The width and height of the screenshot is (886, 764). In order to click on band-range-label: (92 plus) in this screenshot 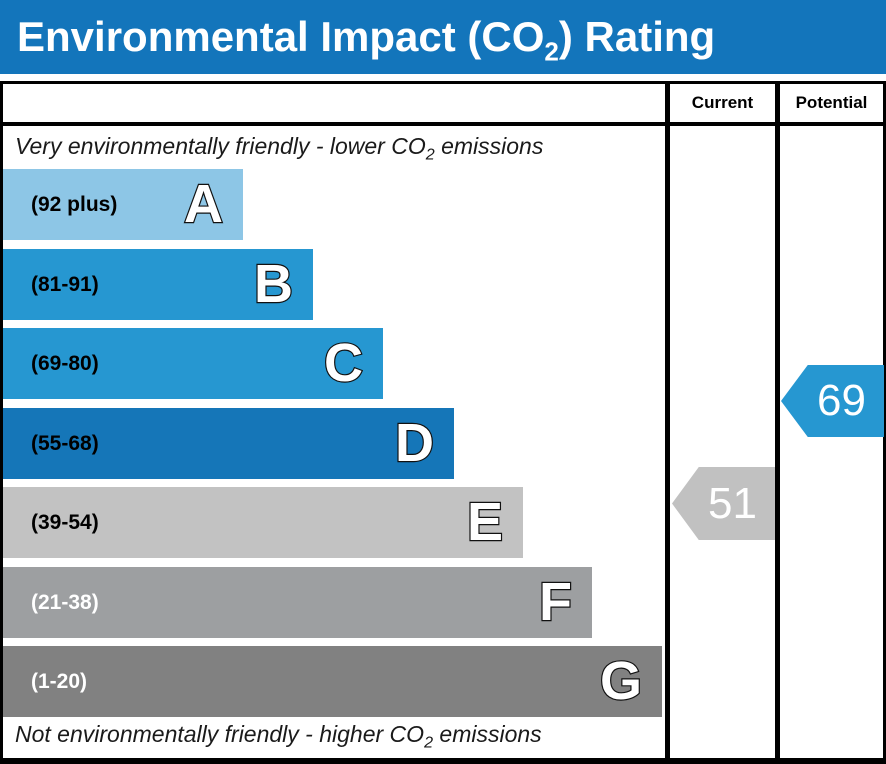, I will do `click(74, 204)`.